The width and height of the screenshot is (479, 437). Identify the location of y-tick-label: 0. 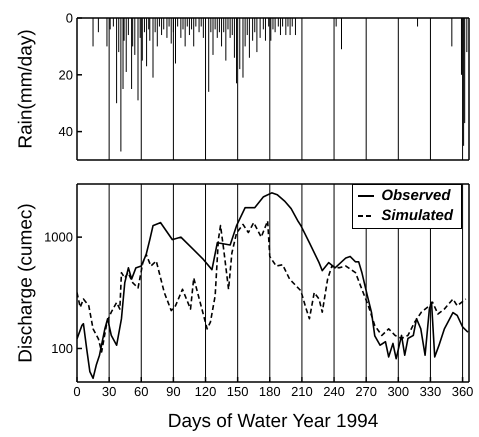
(69, 18).